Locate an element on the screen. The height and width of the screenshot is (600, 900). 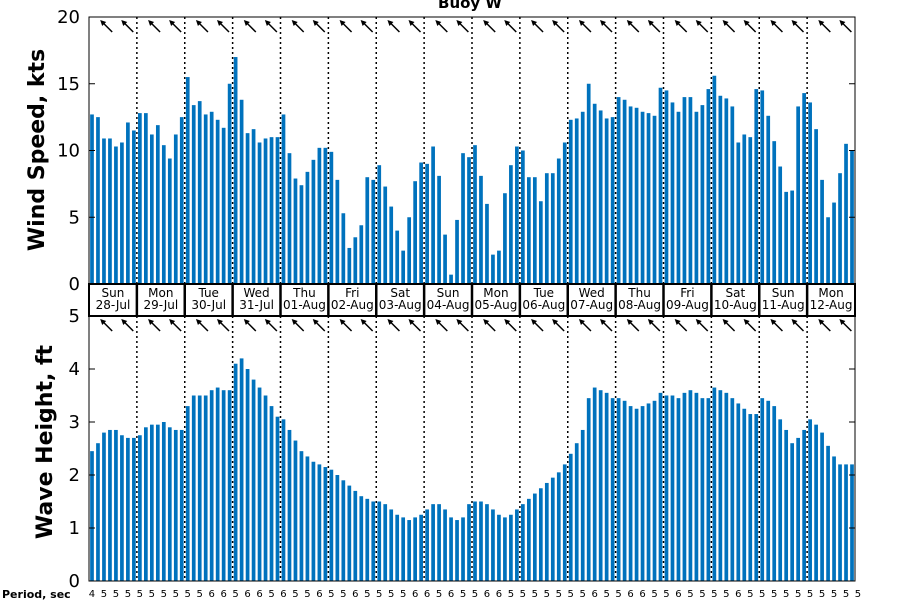
day-of-week-label: Mon is located at coordinates (495, 293).